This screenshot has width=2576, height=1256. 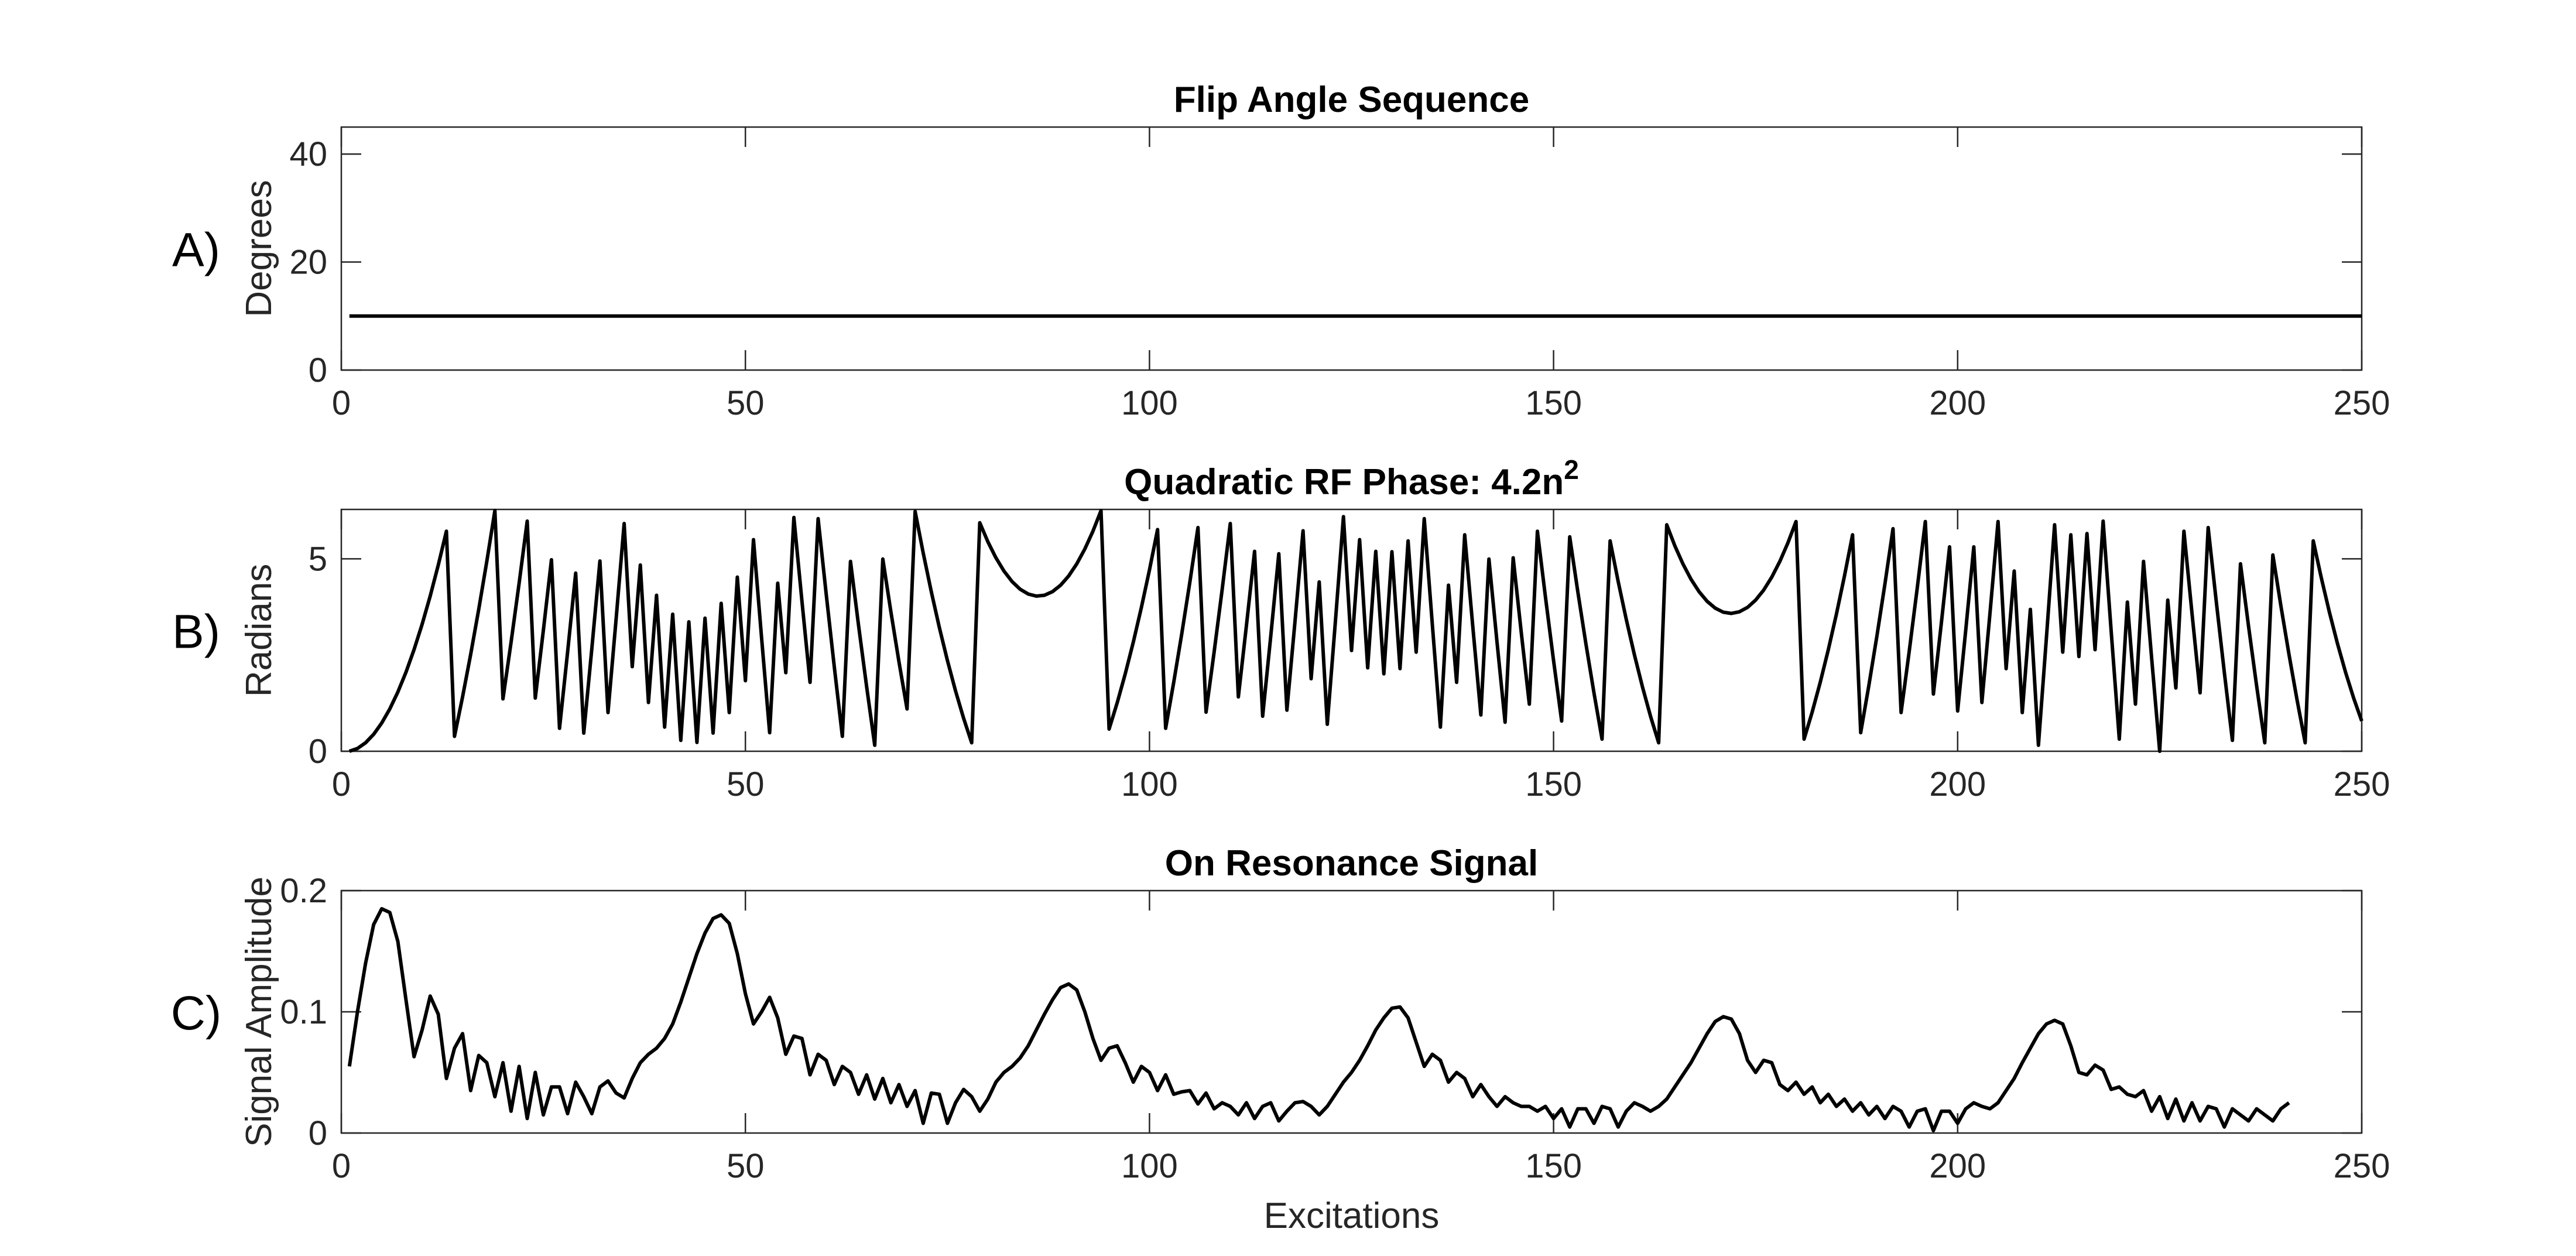 What do you see at coordinates (303, 891) in the screenshot?
I see `y-tick-label: 0.2` at bounding box center [303, 891].